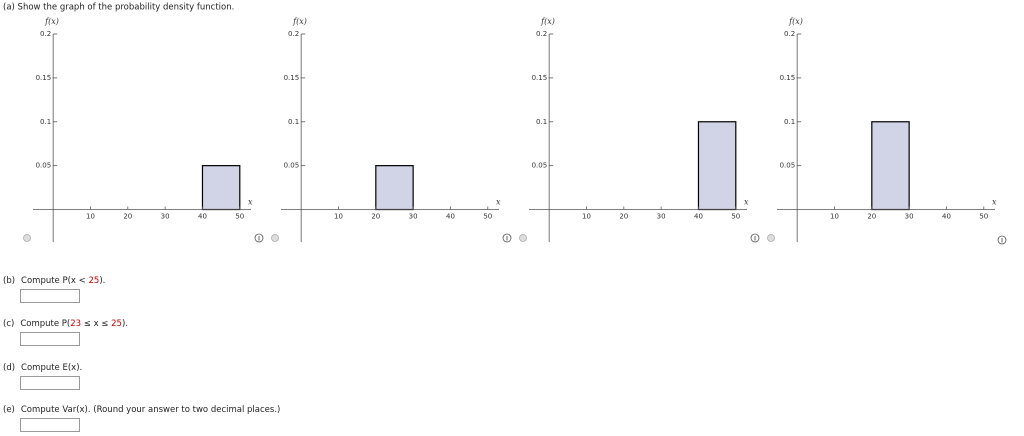 The image size is (1024, 436). Describe the element at coordinates (9, 368) in the screenshot. I see `part-label: (d)` at that location.